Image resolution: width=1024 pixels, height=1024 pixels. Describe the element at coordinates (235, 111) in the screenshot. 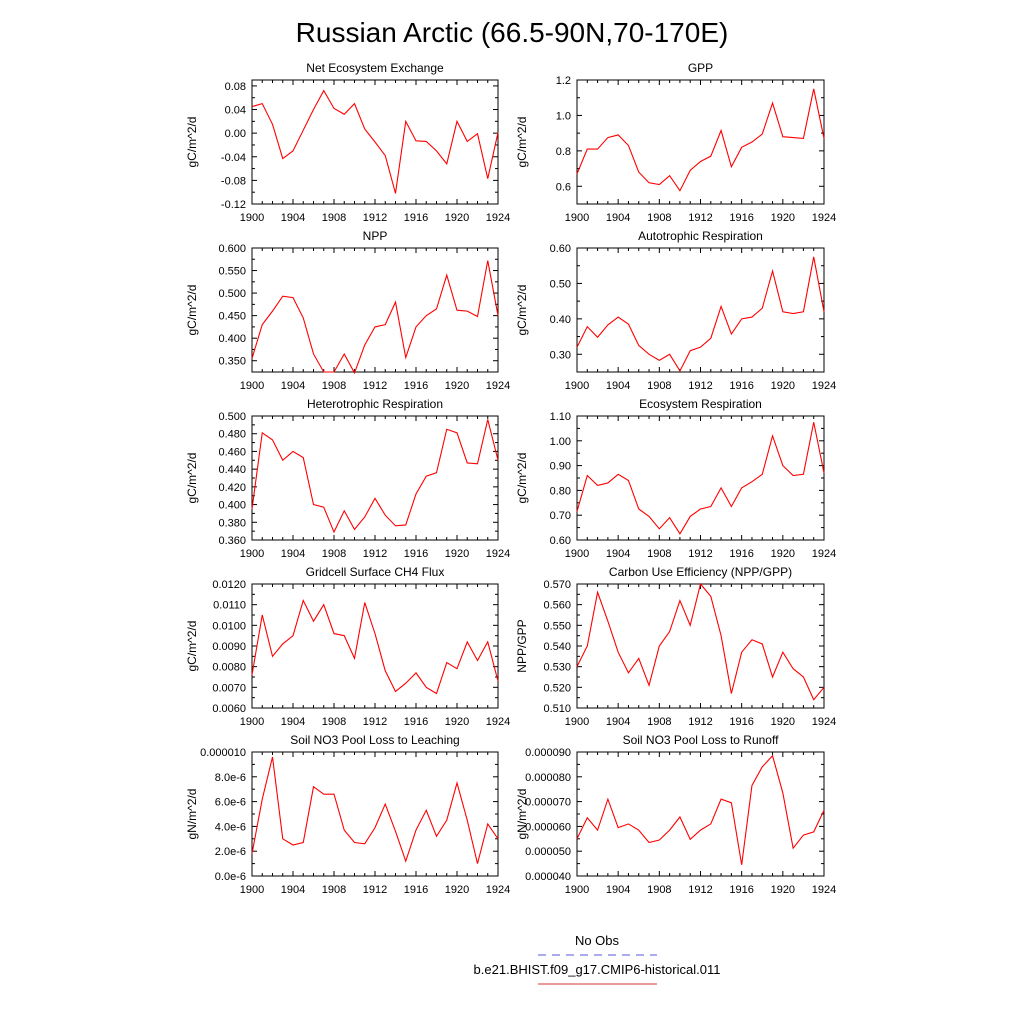

I see `y-tick-label: 0.04` at that location.